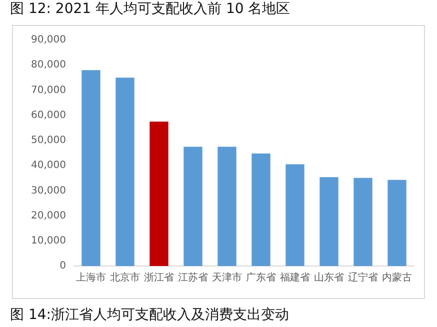  I want to click on y-tick-label: 80,000, so click(48, 65).